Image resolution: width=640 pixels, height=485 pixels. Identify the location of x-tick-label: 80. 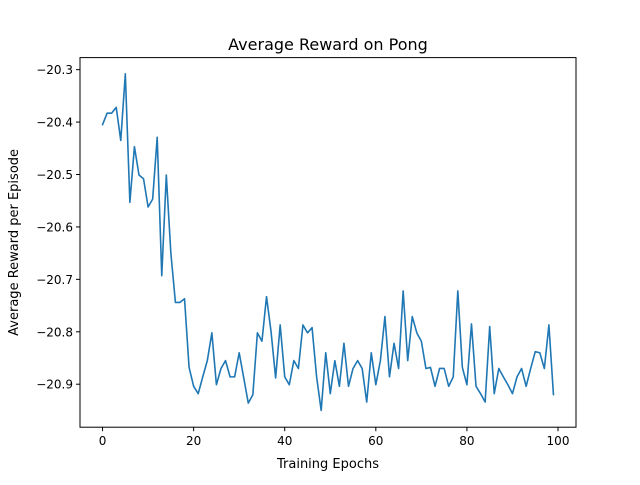
(466, 441).